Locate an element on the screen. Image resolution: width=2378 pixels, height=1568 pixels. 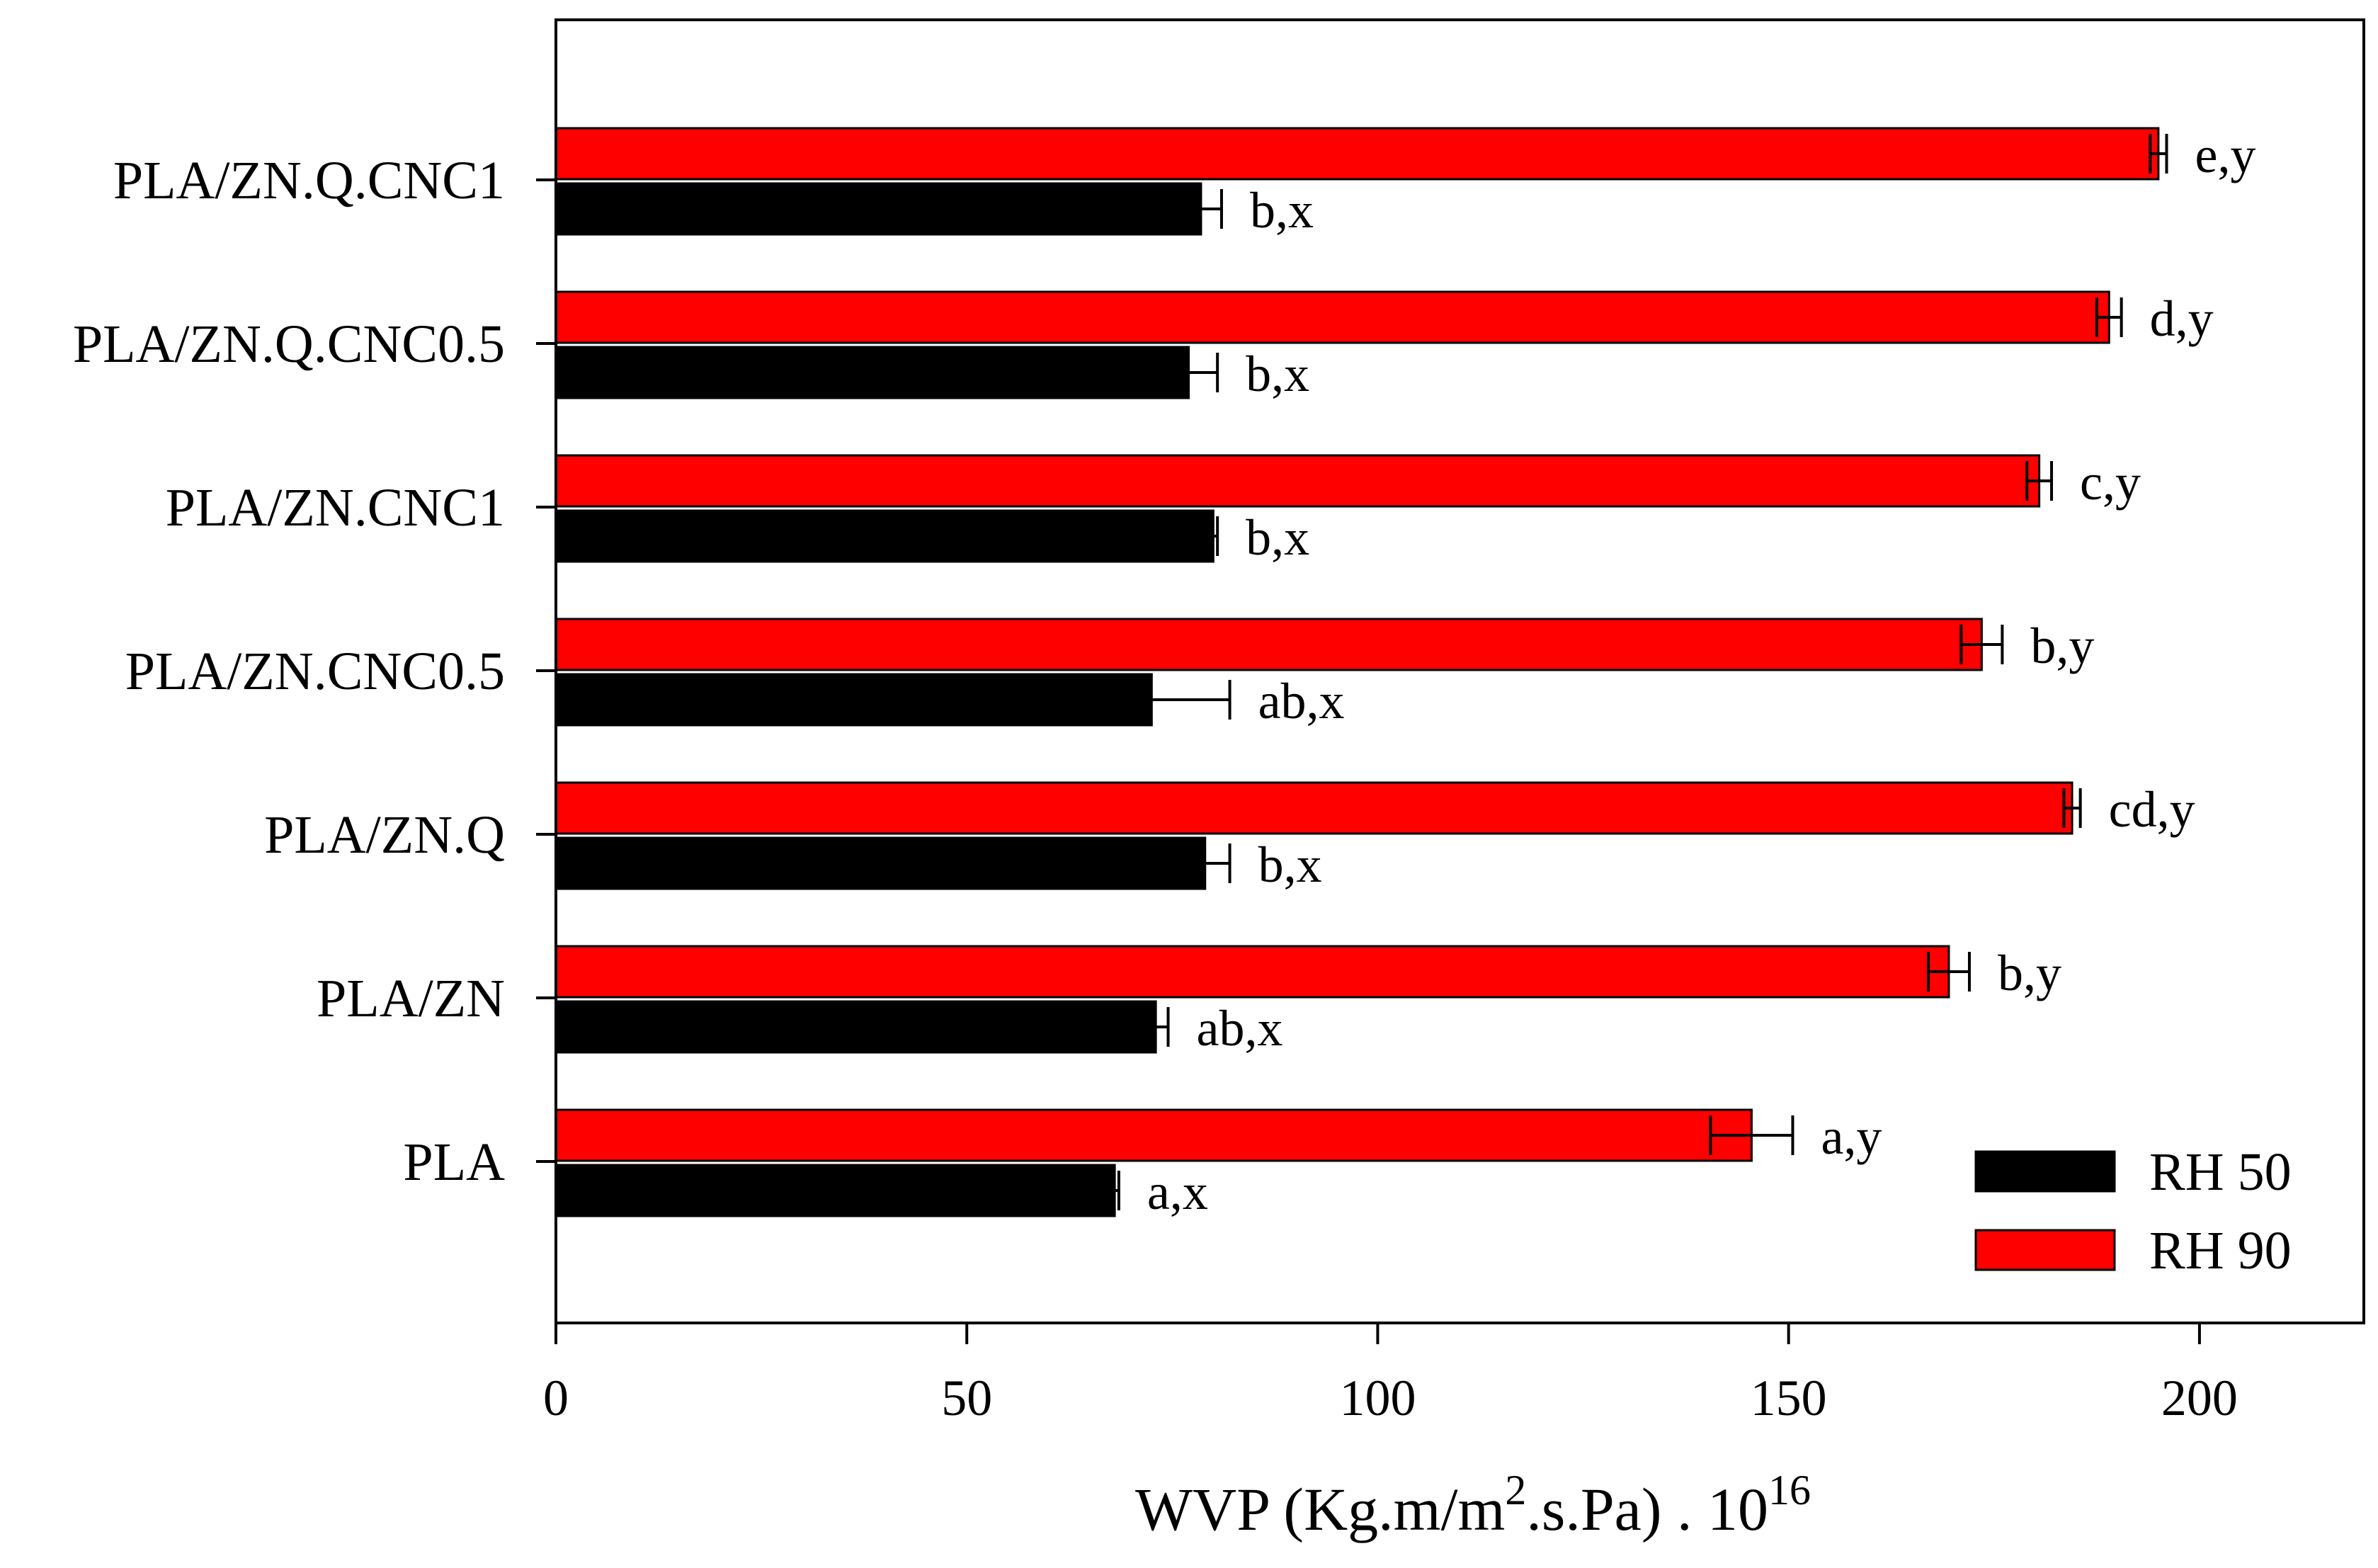
x-tick-label: 150 is located at coordinates (1789, 1398).